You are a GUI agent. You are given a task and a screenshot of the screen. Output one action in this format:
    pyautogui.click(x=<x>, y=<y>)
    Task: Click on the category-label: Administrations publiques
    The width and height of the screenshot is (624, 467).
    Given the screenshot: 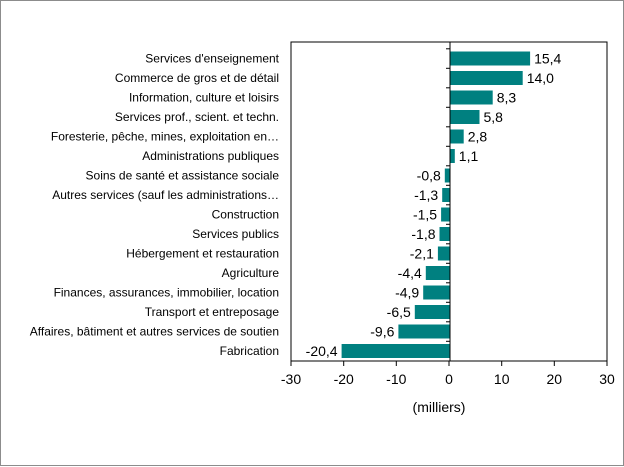 What is the action you would take?
    pyautogui.click(x=210, y=156)
    